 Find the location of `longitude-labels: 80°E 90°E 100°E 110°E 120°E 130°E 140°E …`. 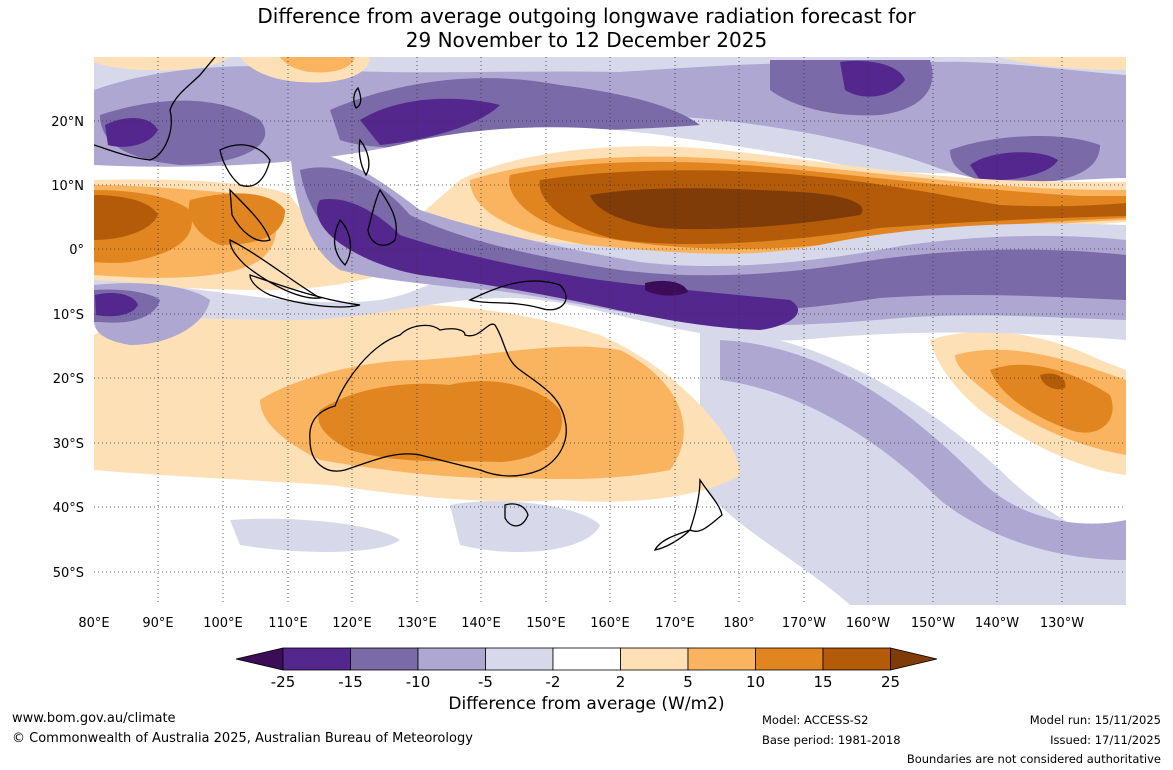

longitude-labels: 80°E 90°E 100°E 110°E 120°E 130°E 140°E … is located at coordinates (581, 623).